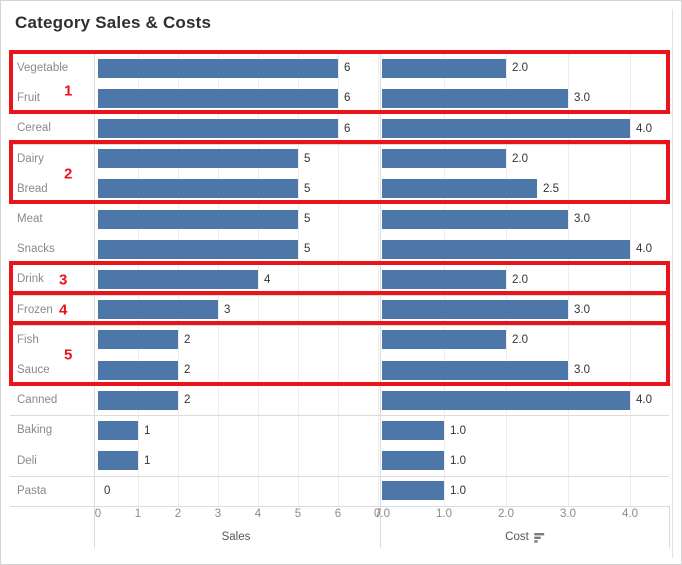  I want to click on bar-value-label: 3, so click(227, 309).